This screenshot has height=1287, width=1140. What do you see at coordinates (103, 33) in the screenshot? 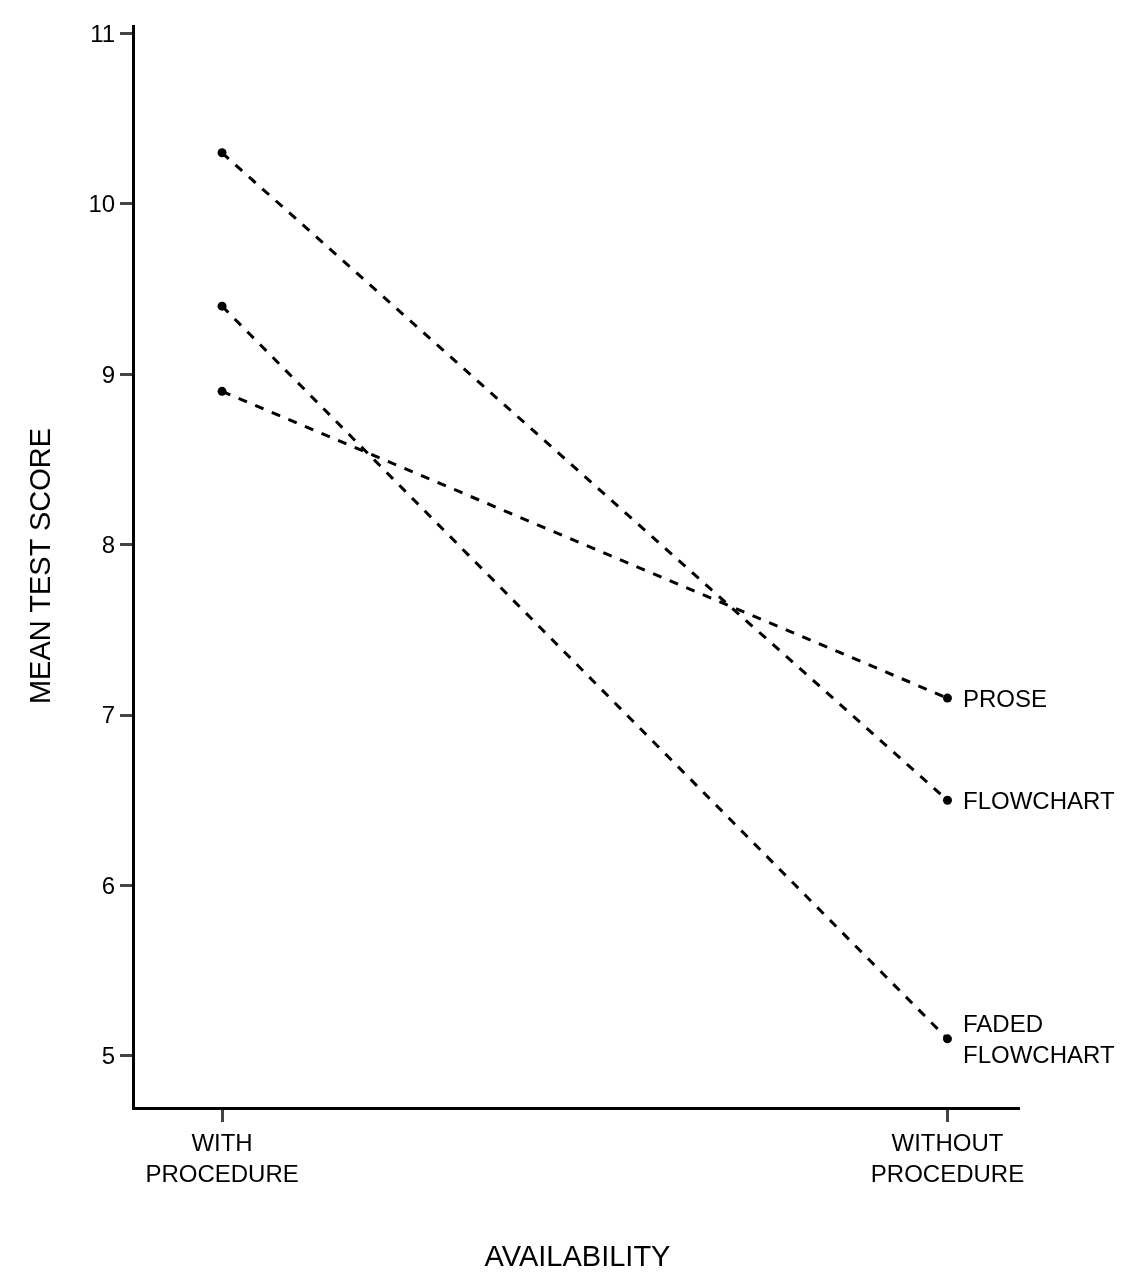
I see `y-tick-label: 11` at bounding box center [103, 33].